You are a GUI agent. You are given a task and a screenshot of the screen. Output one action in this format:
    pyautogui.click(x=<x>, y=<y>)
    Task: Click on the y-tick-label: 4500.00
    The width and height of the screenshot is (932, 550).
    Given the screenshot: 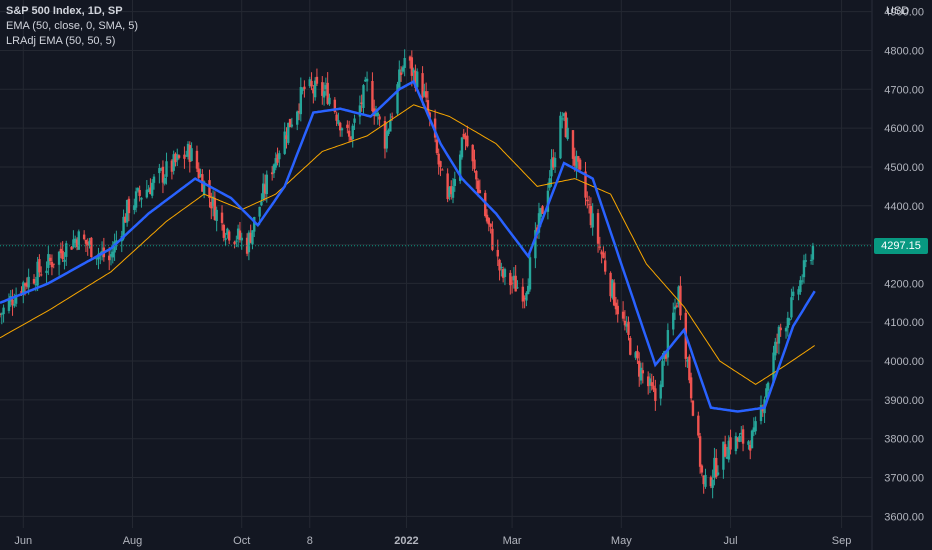 What is the action you would take?
    pyautogui.click(x=904, y=168)
    